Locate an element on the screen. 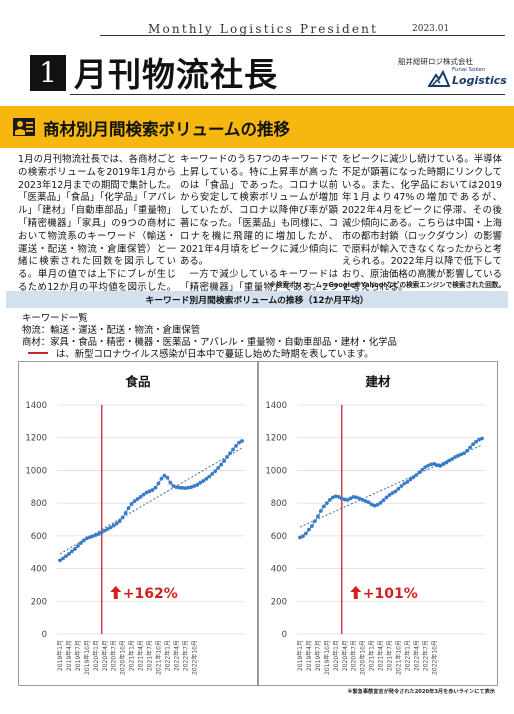 This screenshot has width=514, height=714. y-tick-label: 800 is located at coordinates (279, 504).